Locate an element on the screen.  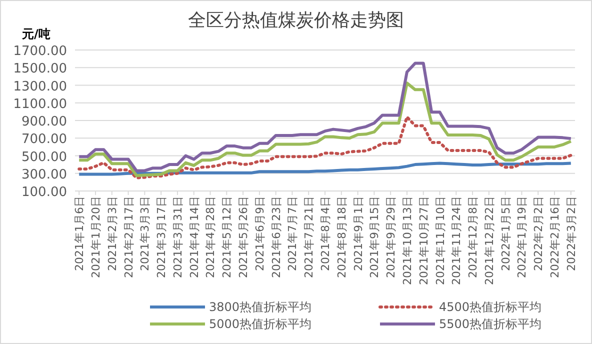
line-series is located at coordinates (325, 169).